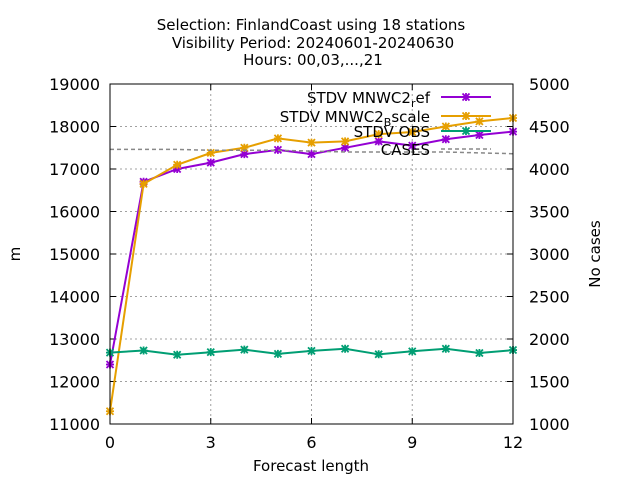 The height and width of the screenshot is (480, 640). I want to click on y2-tick-label: 2500, so click(549, 297).